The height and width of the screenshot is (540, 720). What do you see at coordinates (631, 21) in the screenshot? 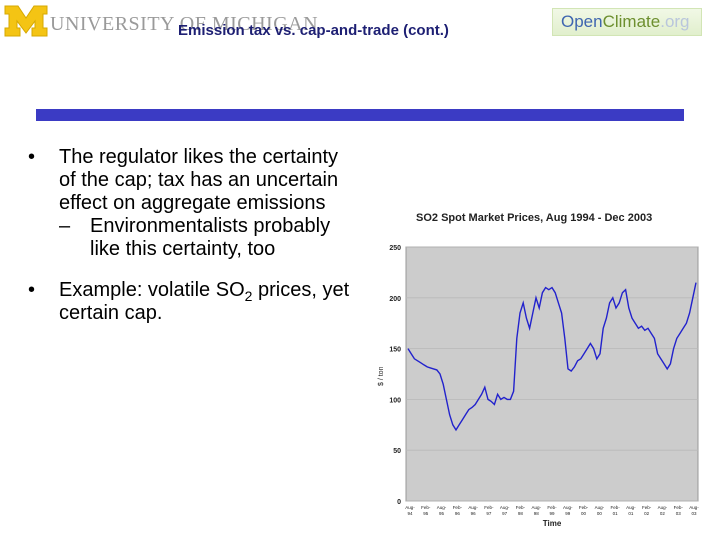
I see `openclimate-climate: Climate` at bounding box center [631, 21].